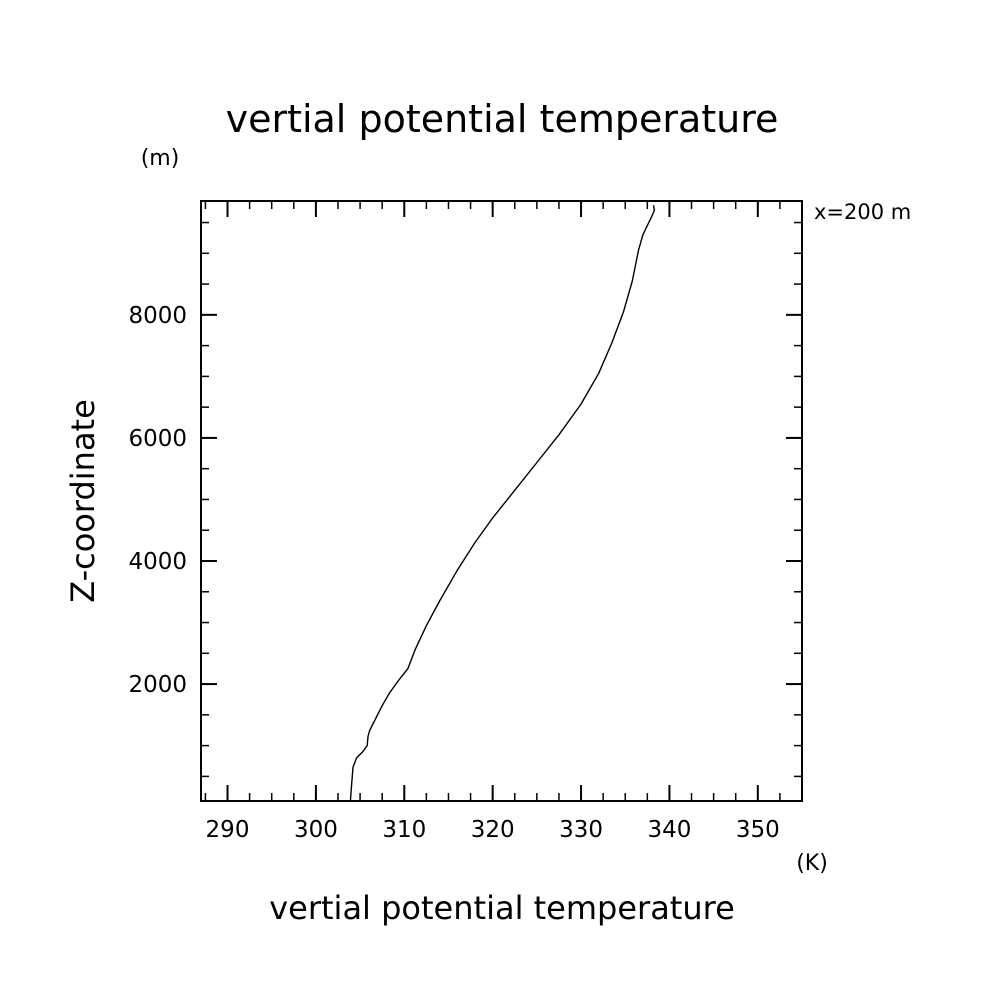 The image size is (1004, 1004). I want to click on x-tick-label: 310, so click(404, 830).